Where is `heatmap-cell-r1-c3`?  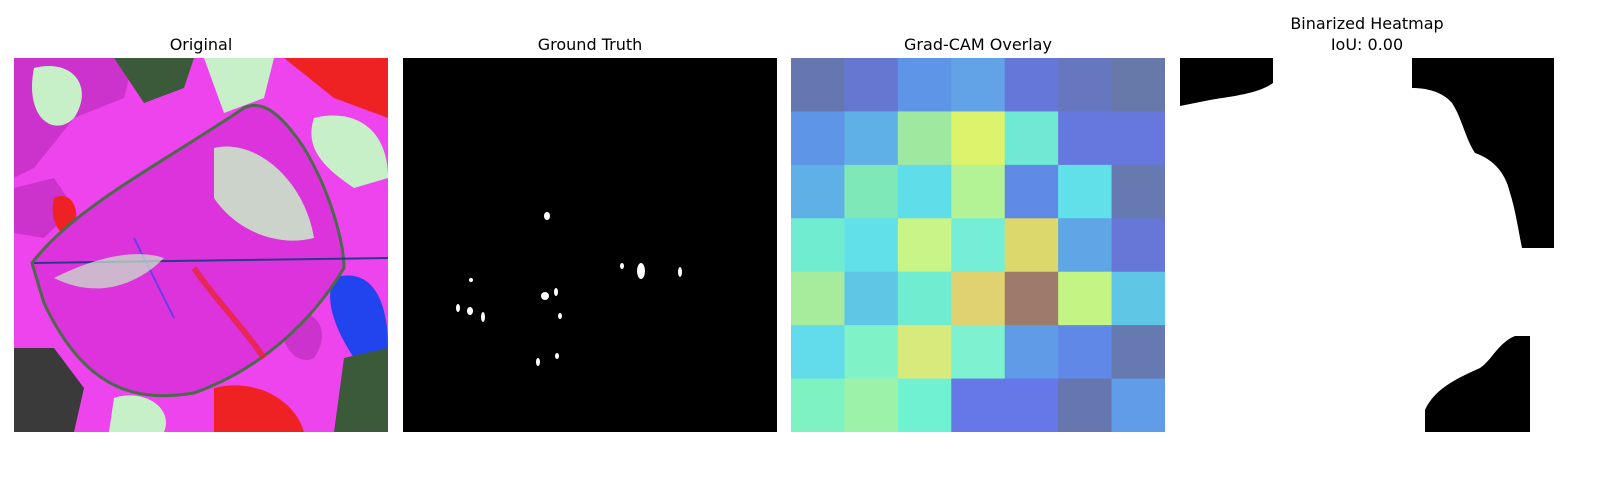 heatmap-cell-r1-c3 is located at coordinates (978, 138).